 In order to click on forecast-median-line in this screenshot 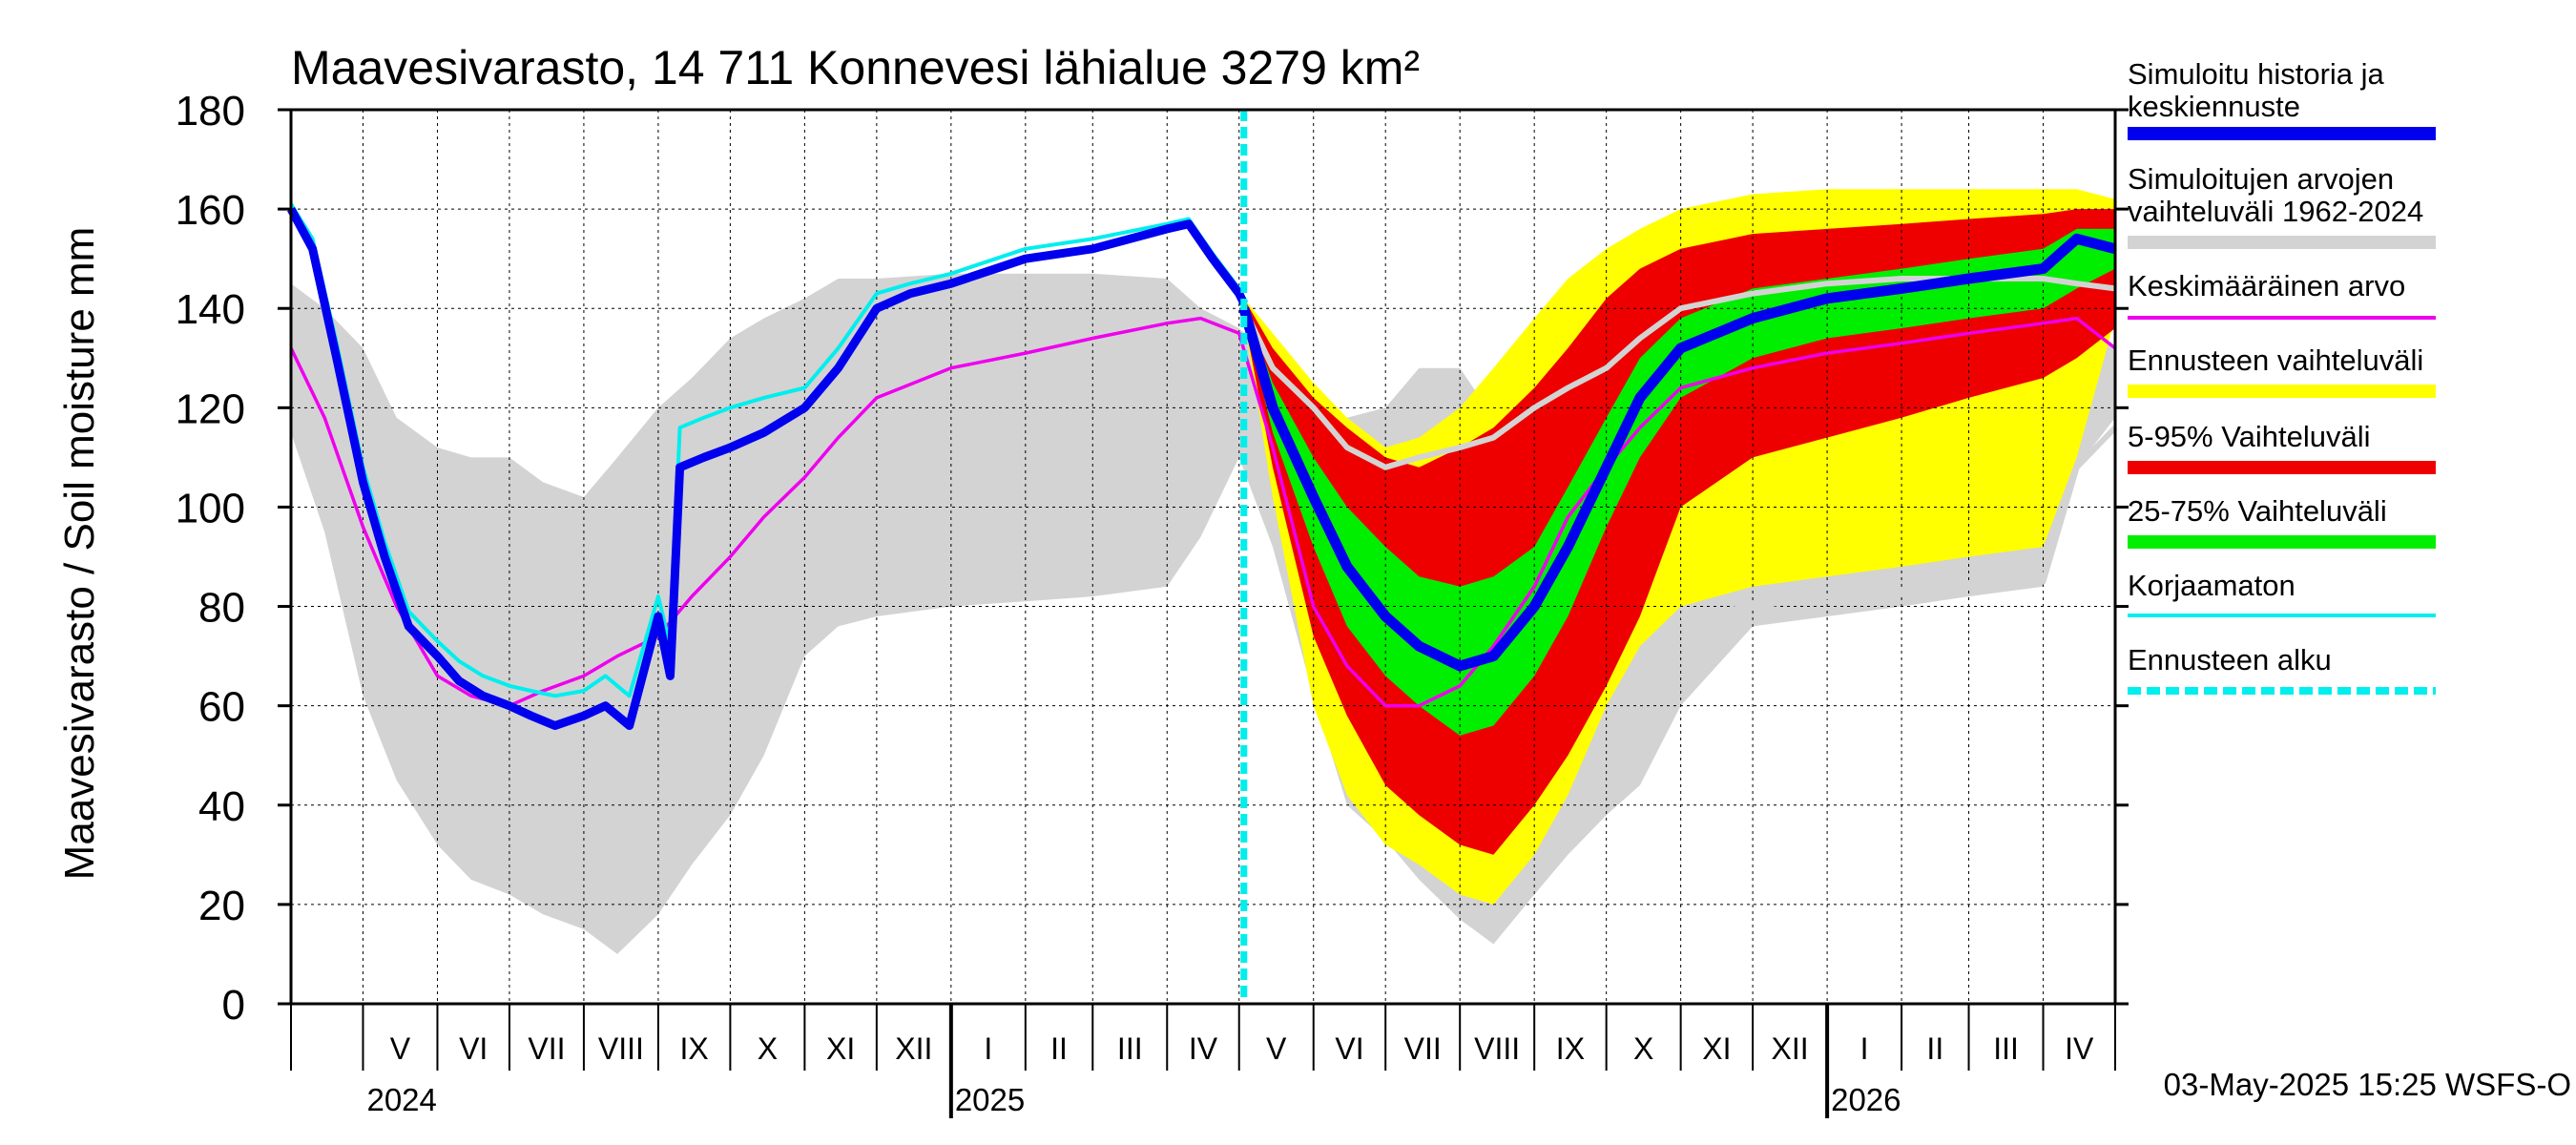, I will do `click(1677, 453)`.